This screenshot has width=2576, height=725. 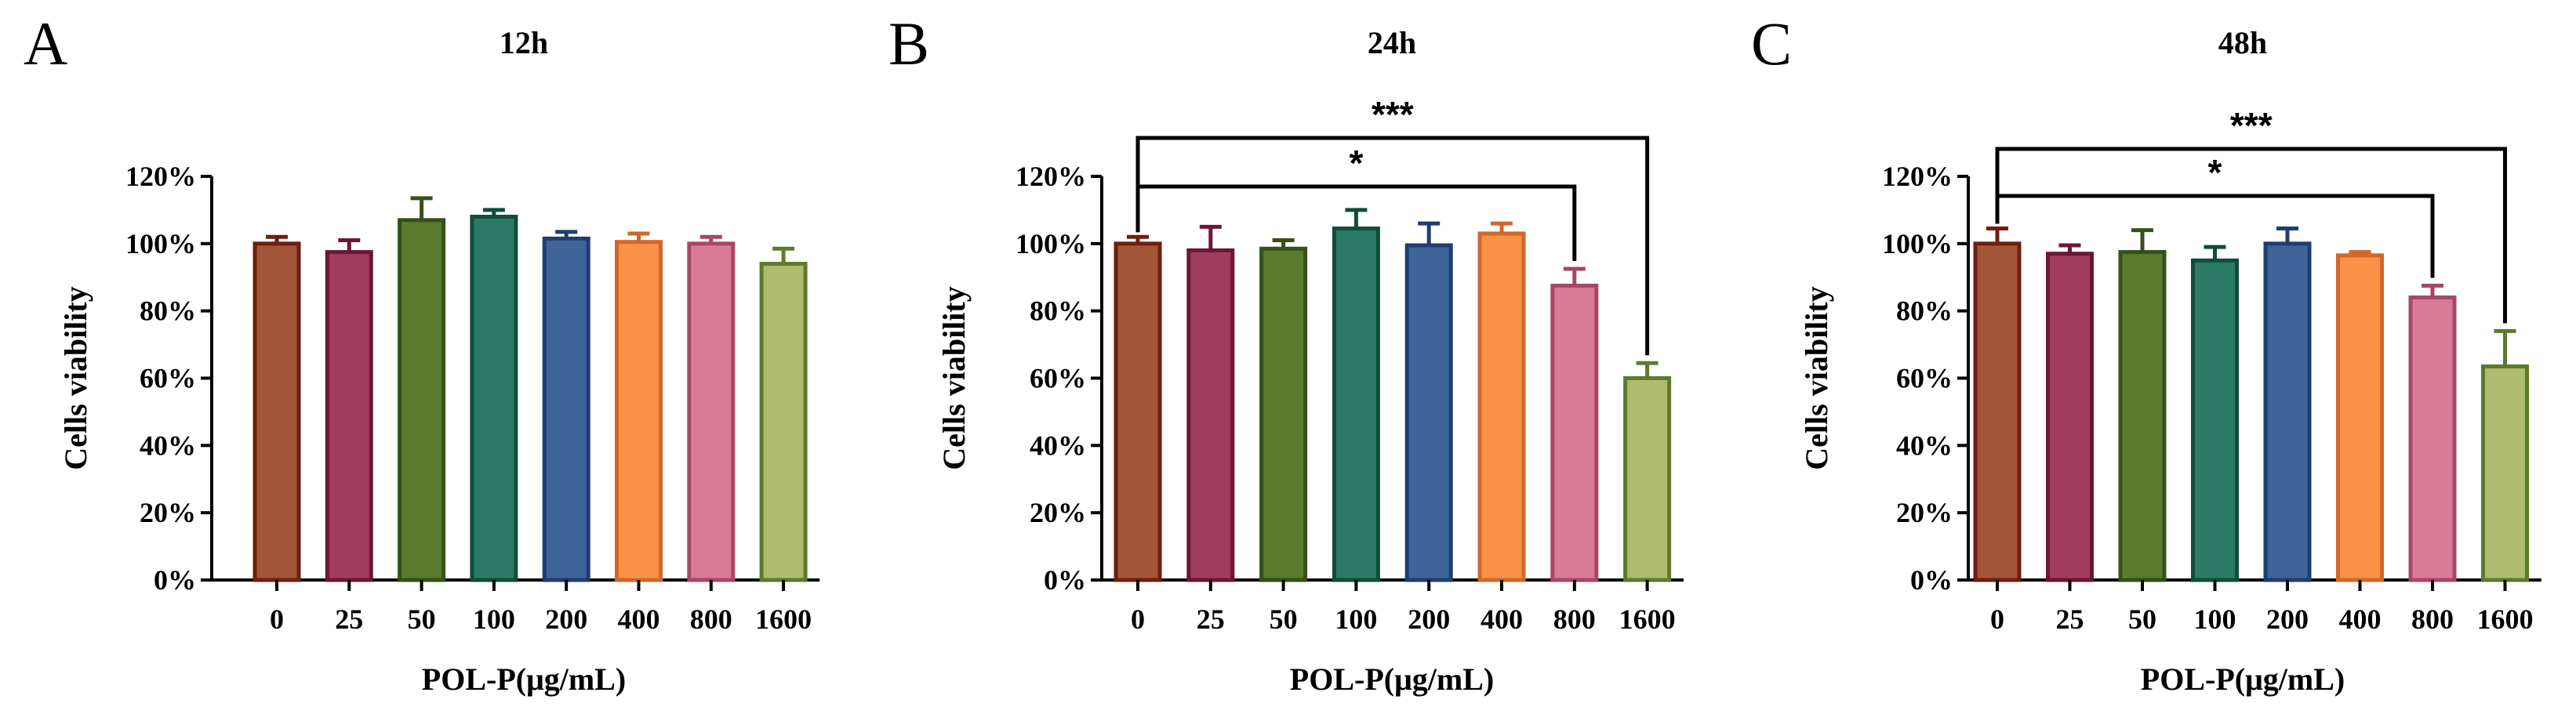 What do you see at coordinates (1771, 44) in the screenshot?
I see `panel-letter: C` at bounding box center [1771, 44].